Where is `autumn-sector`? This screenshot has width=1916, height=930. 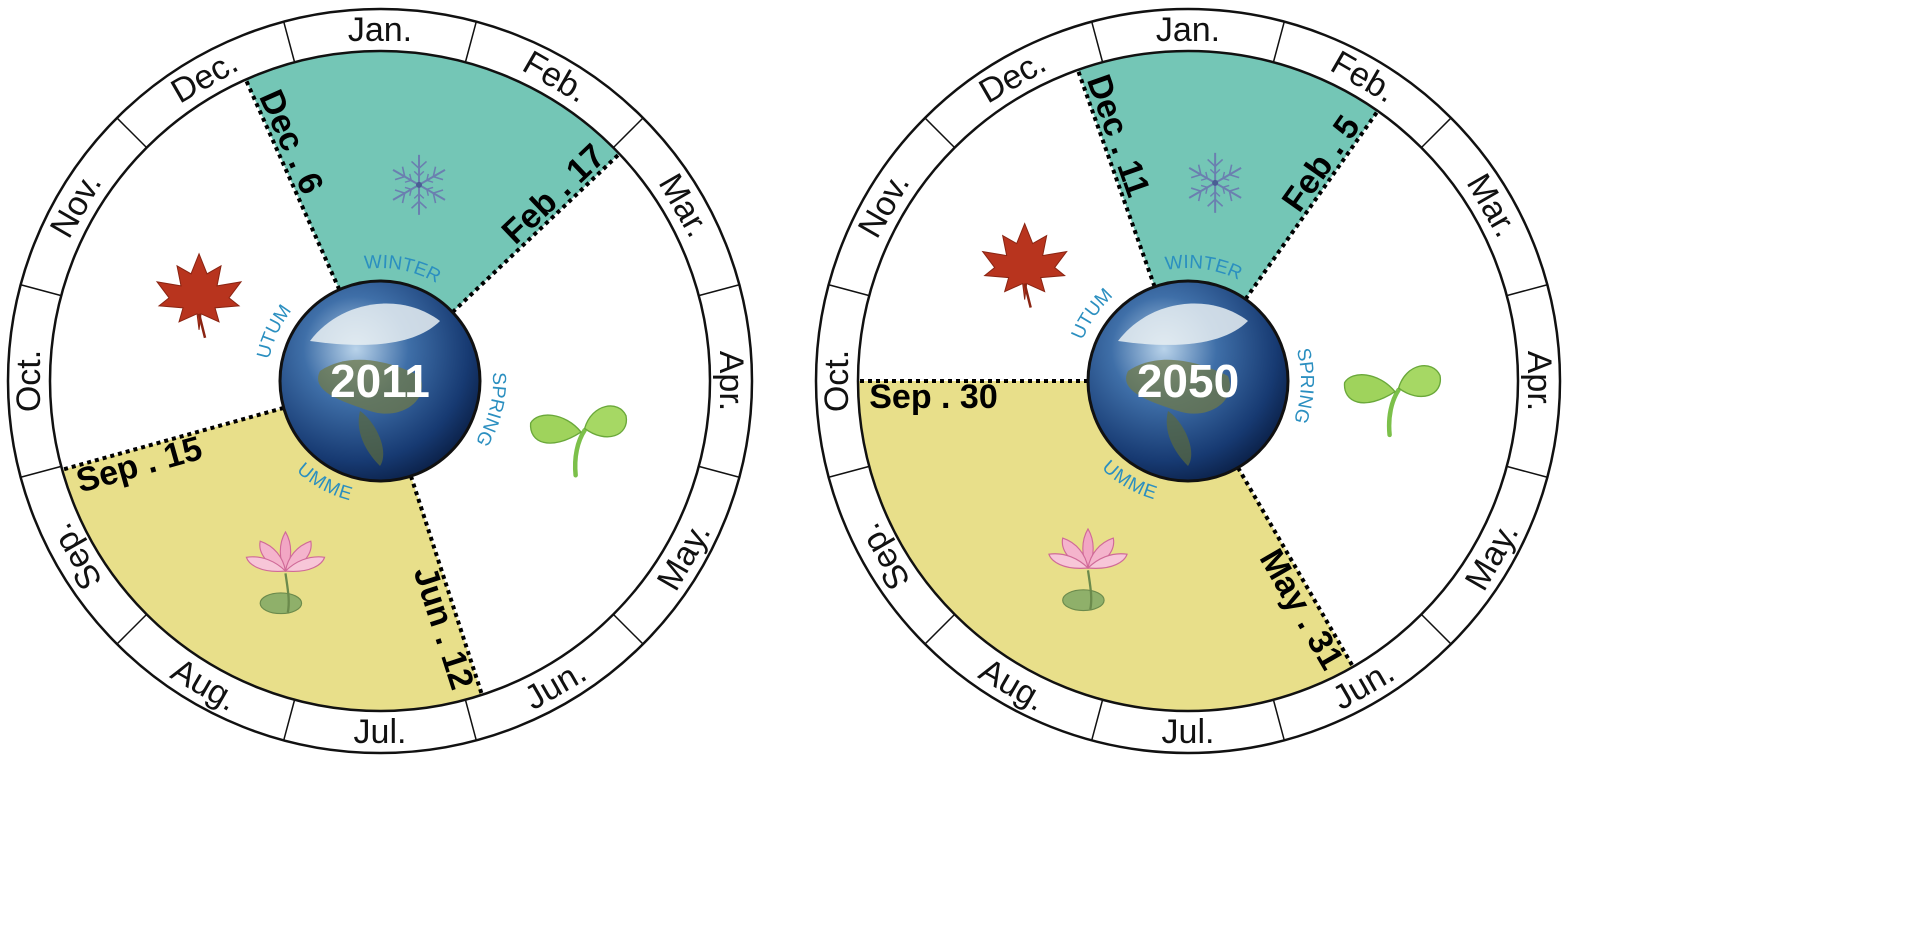 autumn-sector is located at coordinates (1023, 225).